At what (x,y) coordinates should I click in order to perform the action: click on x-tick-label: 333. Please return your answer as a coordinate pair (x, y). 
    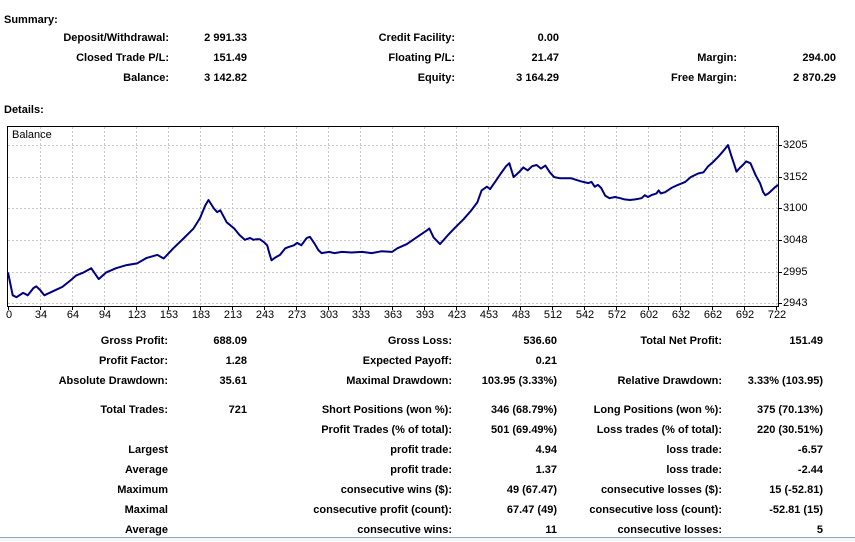
    Looking at the image, I should click on (361, 315).